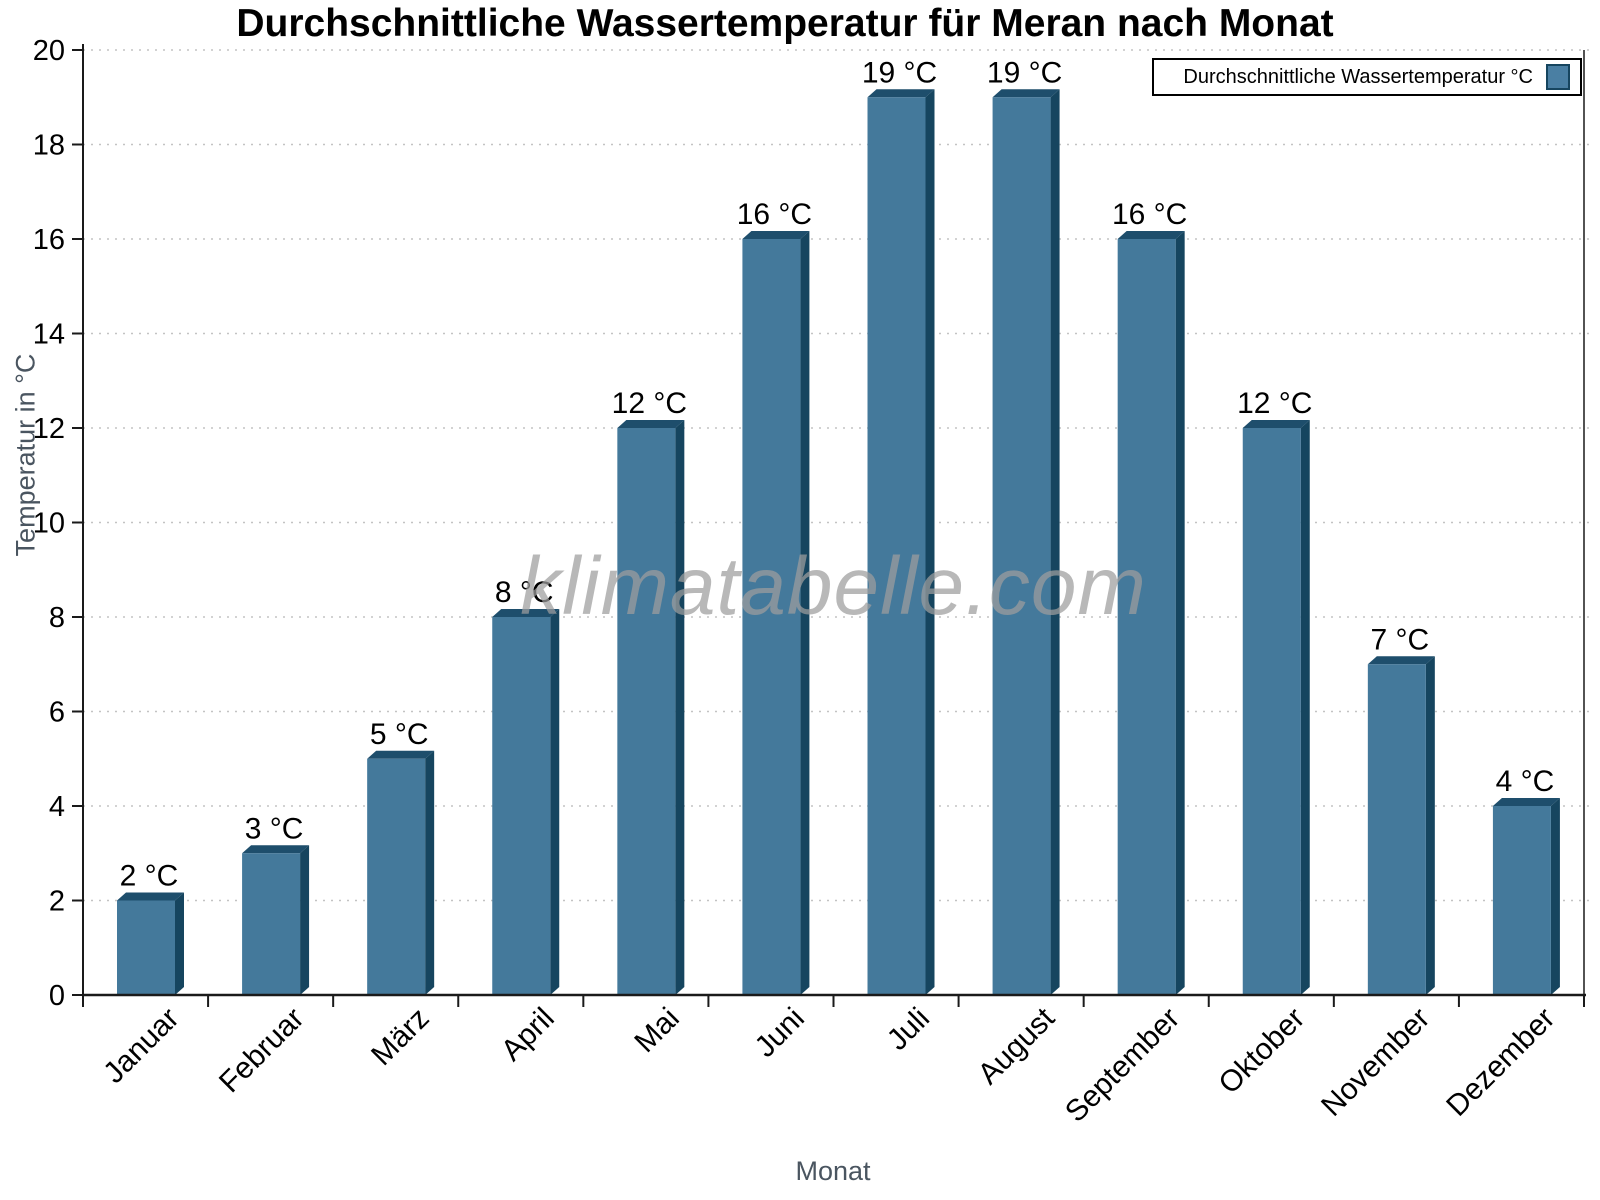  What do you see at coordinates (49, 429) in the screenshot?
I see `y-tick-label-12: 12` at bounding box center [49, 429].